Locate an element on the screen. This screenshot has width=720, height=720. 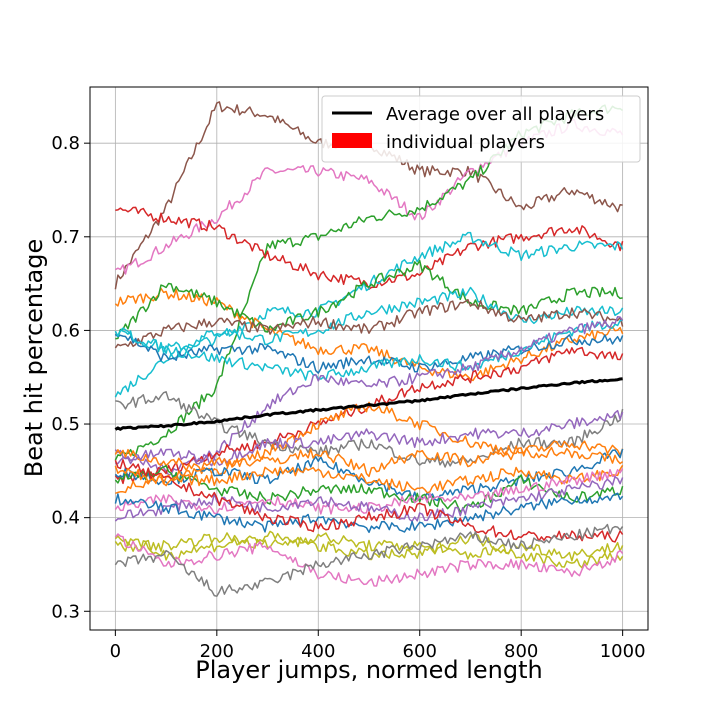
x-tick-label: 200 is located at coordinates (217, 651).